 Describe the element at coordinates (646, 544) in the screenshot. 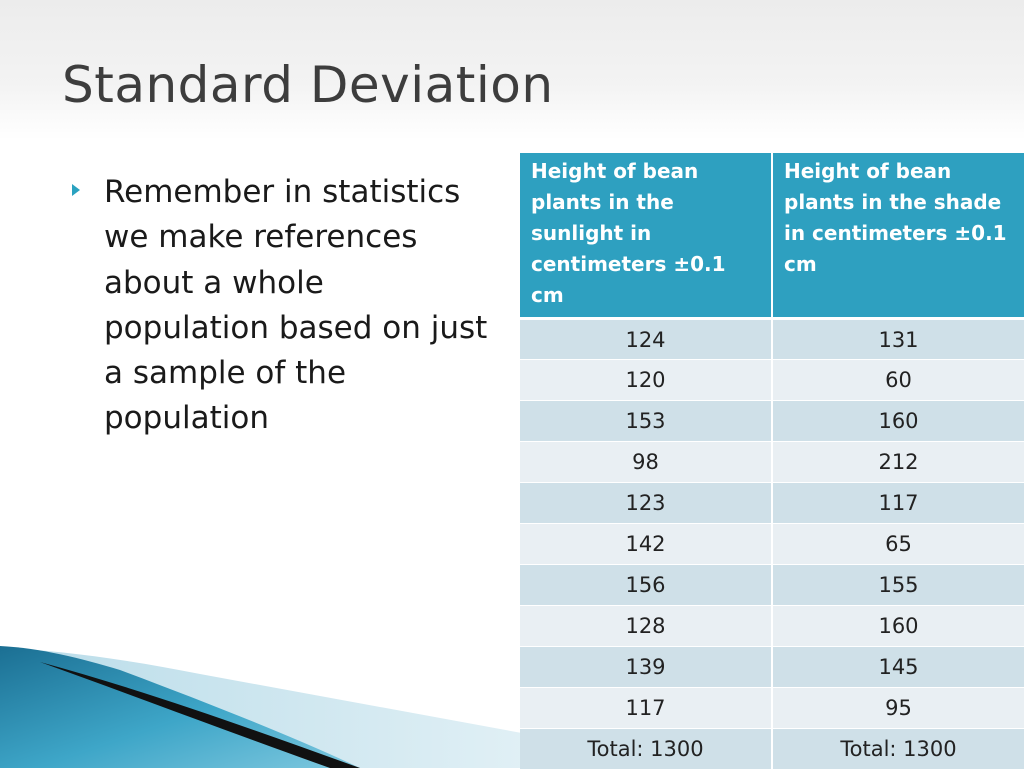

I see `sunlight-cell: 142` at that location.